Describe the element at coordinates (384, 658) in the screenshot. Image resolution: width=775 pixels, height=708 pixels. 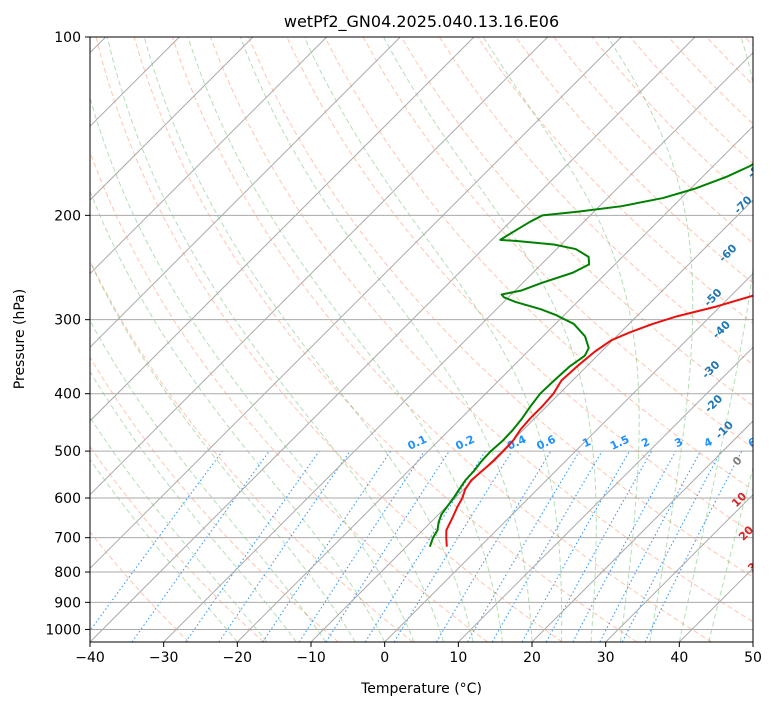
I see `x-tick-label: 0` at that location.